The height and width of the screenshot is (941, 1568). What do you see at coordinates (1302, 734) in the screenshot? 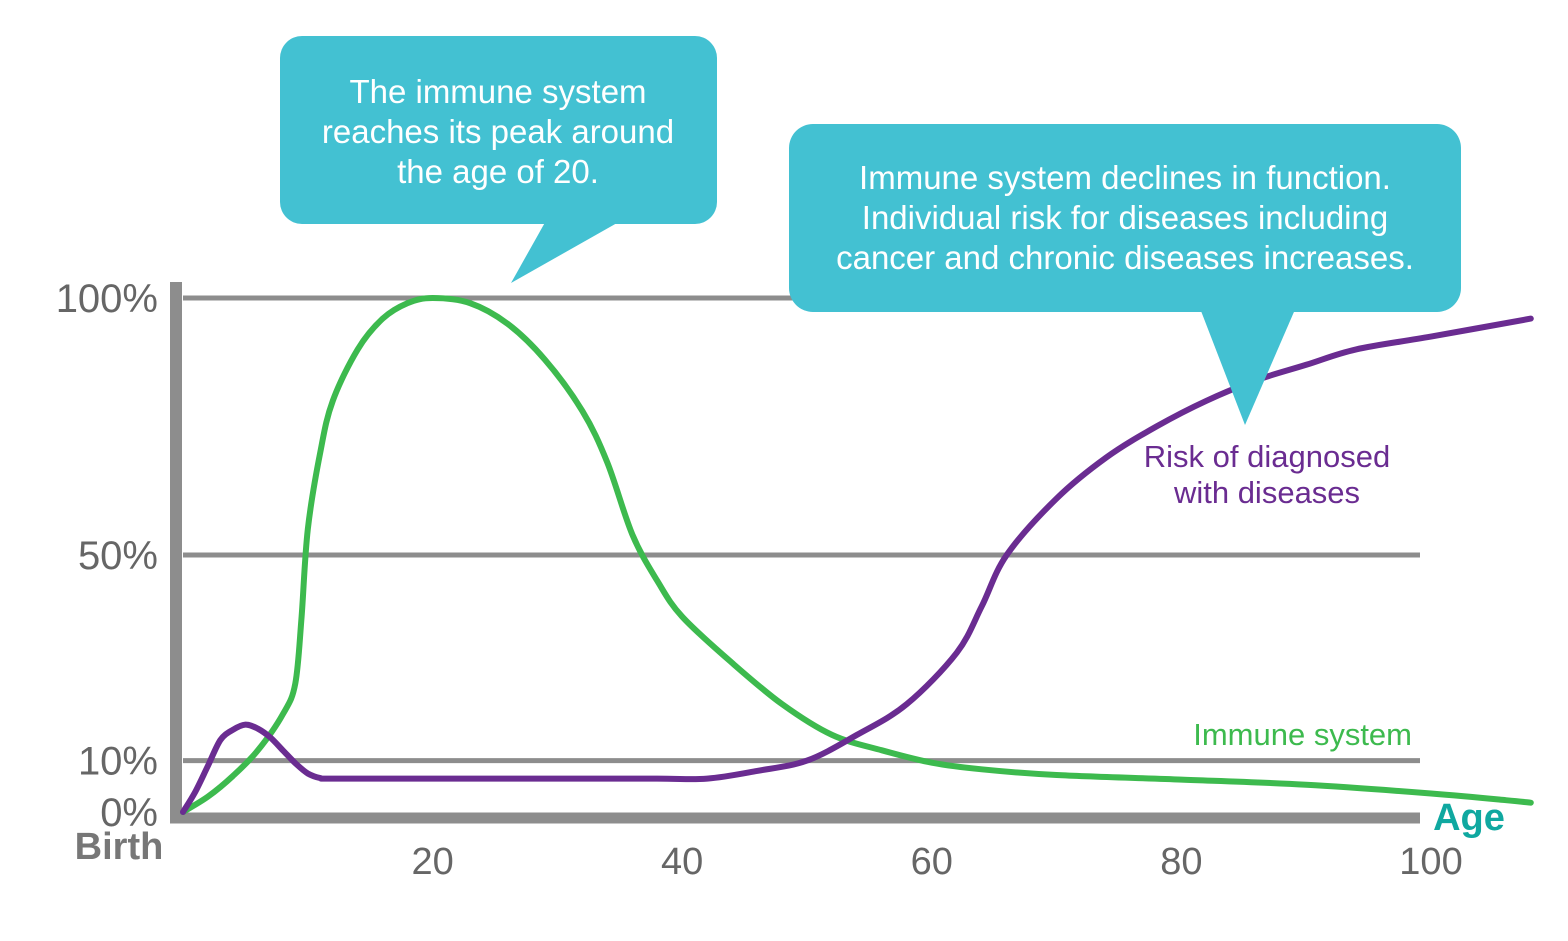
I see `immune-series-label: Immune system` at bounding box center [1302, 734].